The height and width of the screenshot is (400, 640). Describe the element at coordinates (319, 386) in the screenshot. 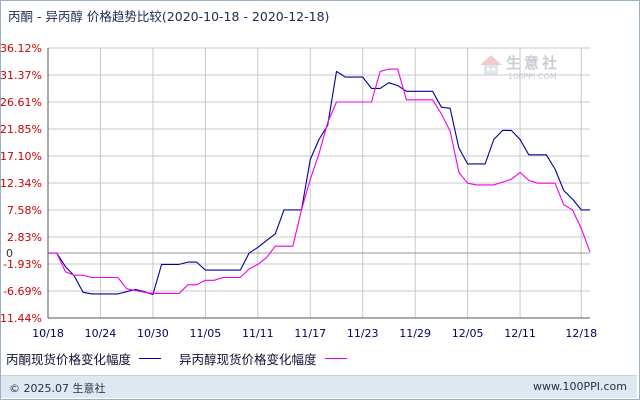

I see `footer-bar: © 2025.07 生意社 www.100PPI.com` at that location.